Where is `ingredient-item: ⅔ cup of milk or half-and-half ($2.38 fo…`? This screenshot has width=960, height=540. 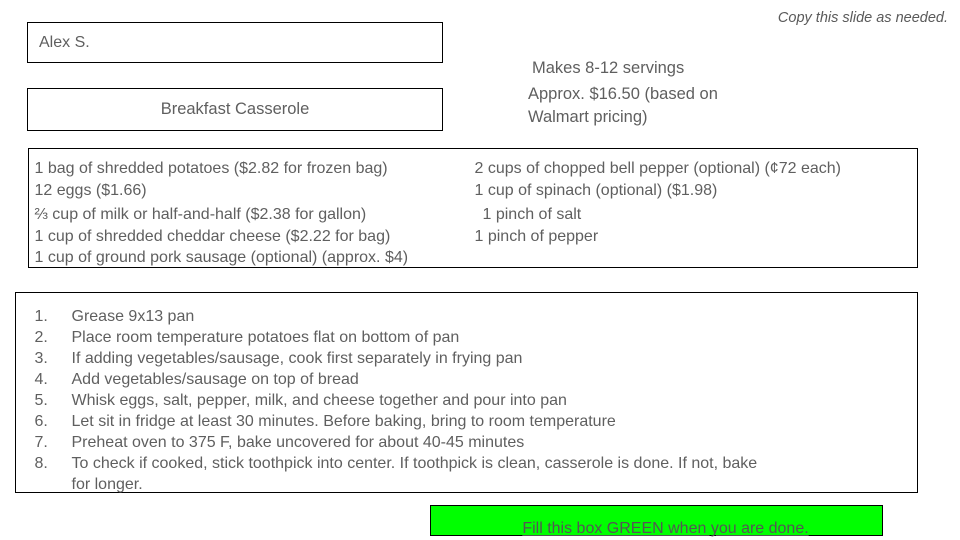
ingredient-item: ⅔ cup of milk or half-and-half ($2.38 fo… is located at coordinates (200, 214).